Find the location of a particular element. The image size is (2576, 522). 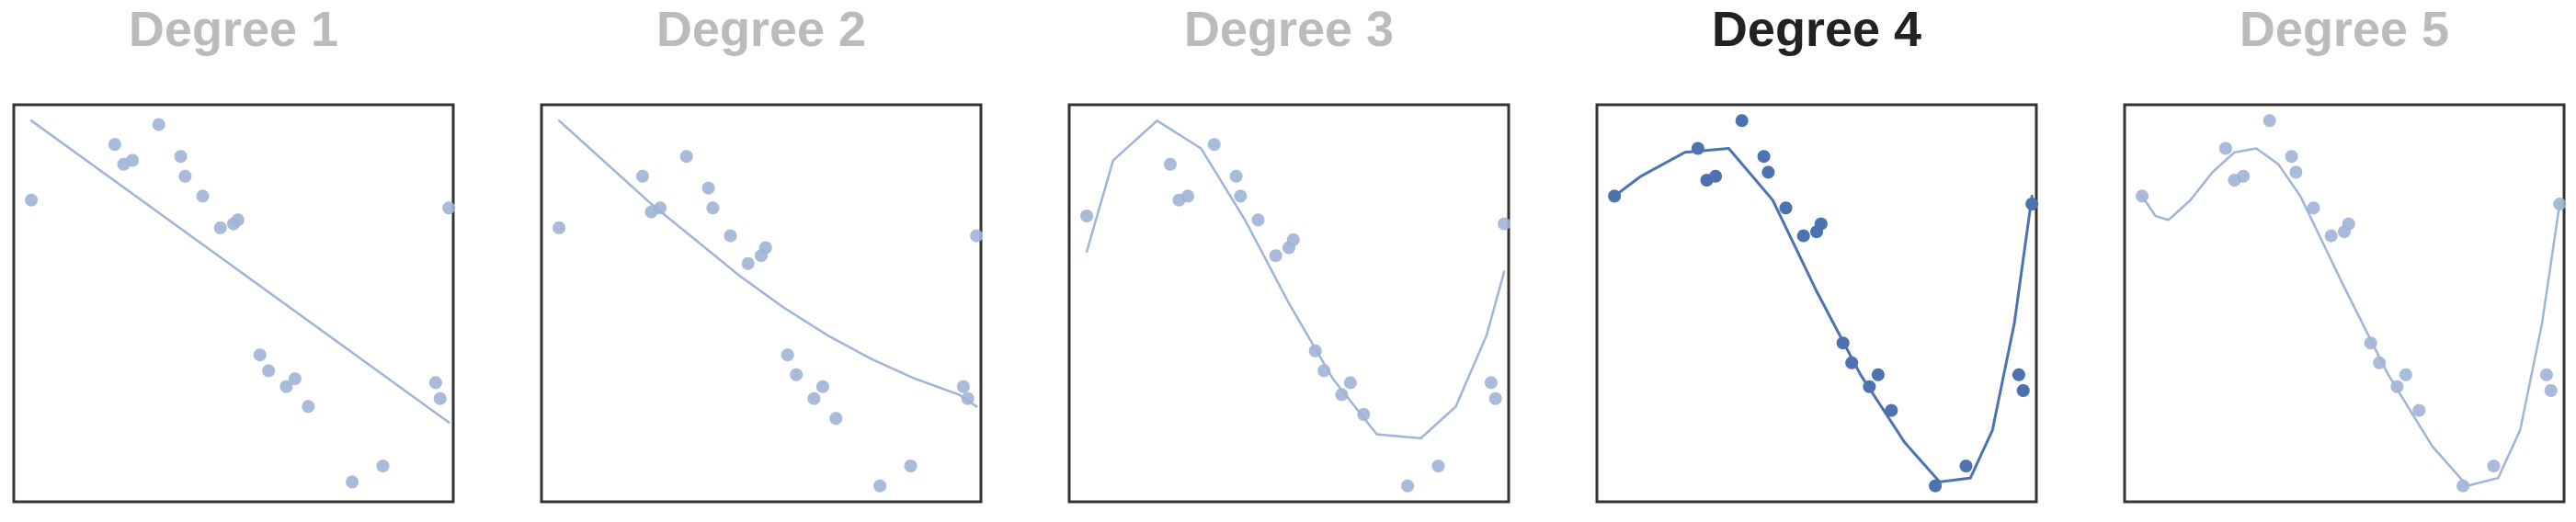

panel-title: Degree 5 is located at coordinates (2344, 30).